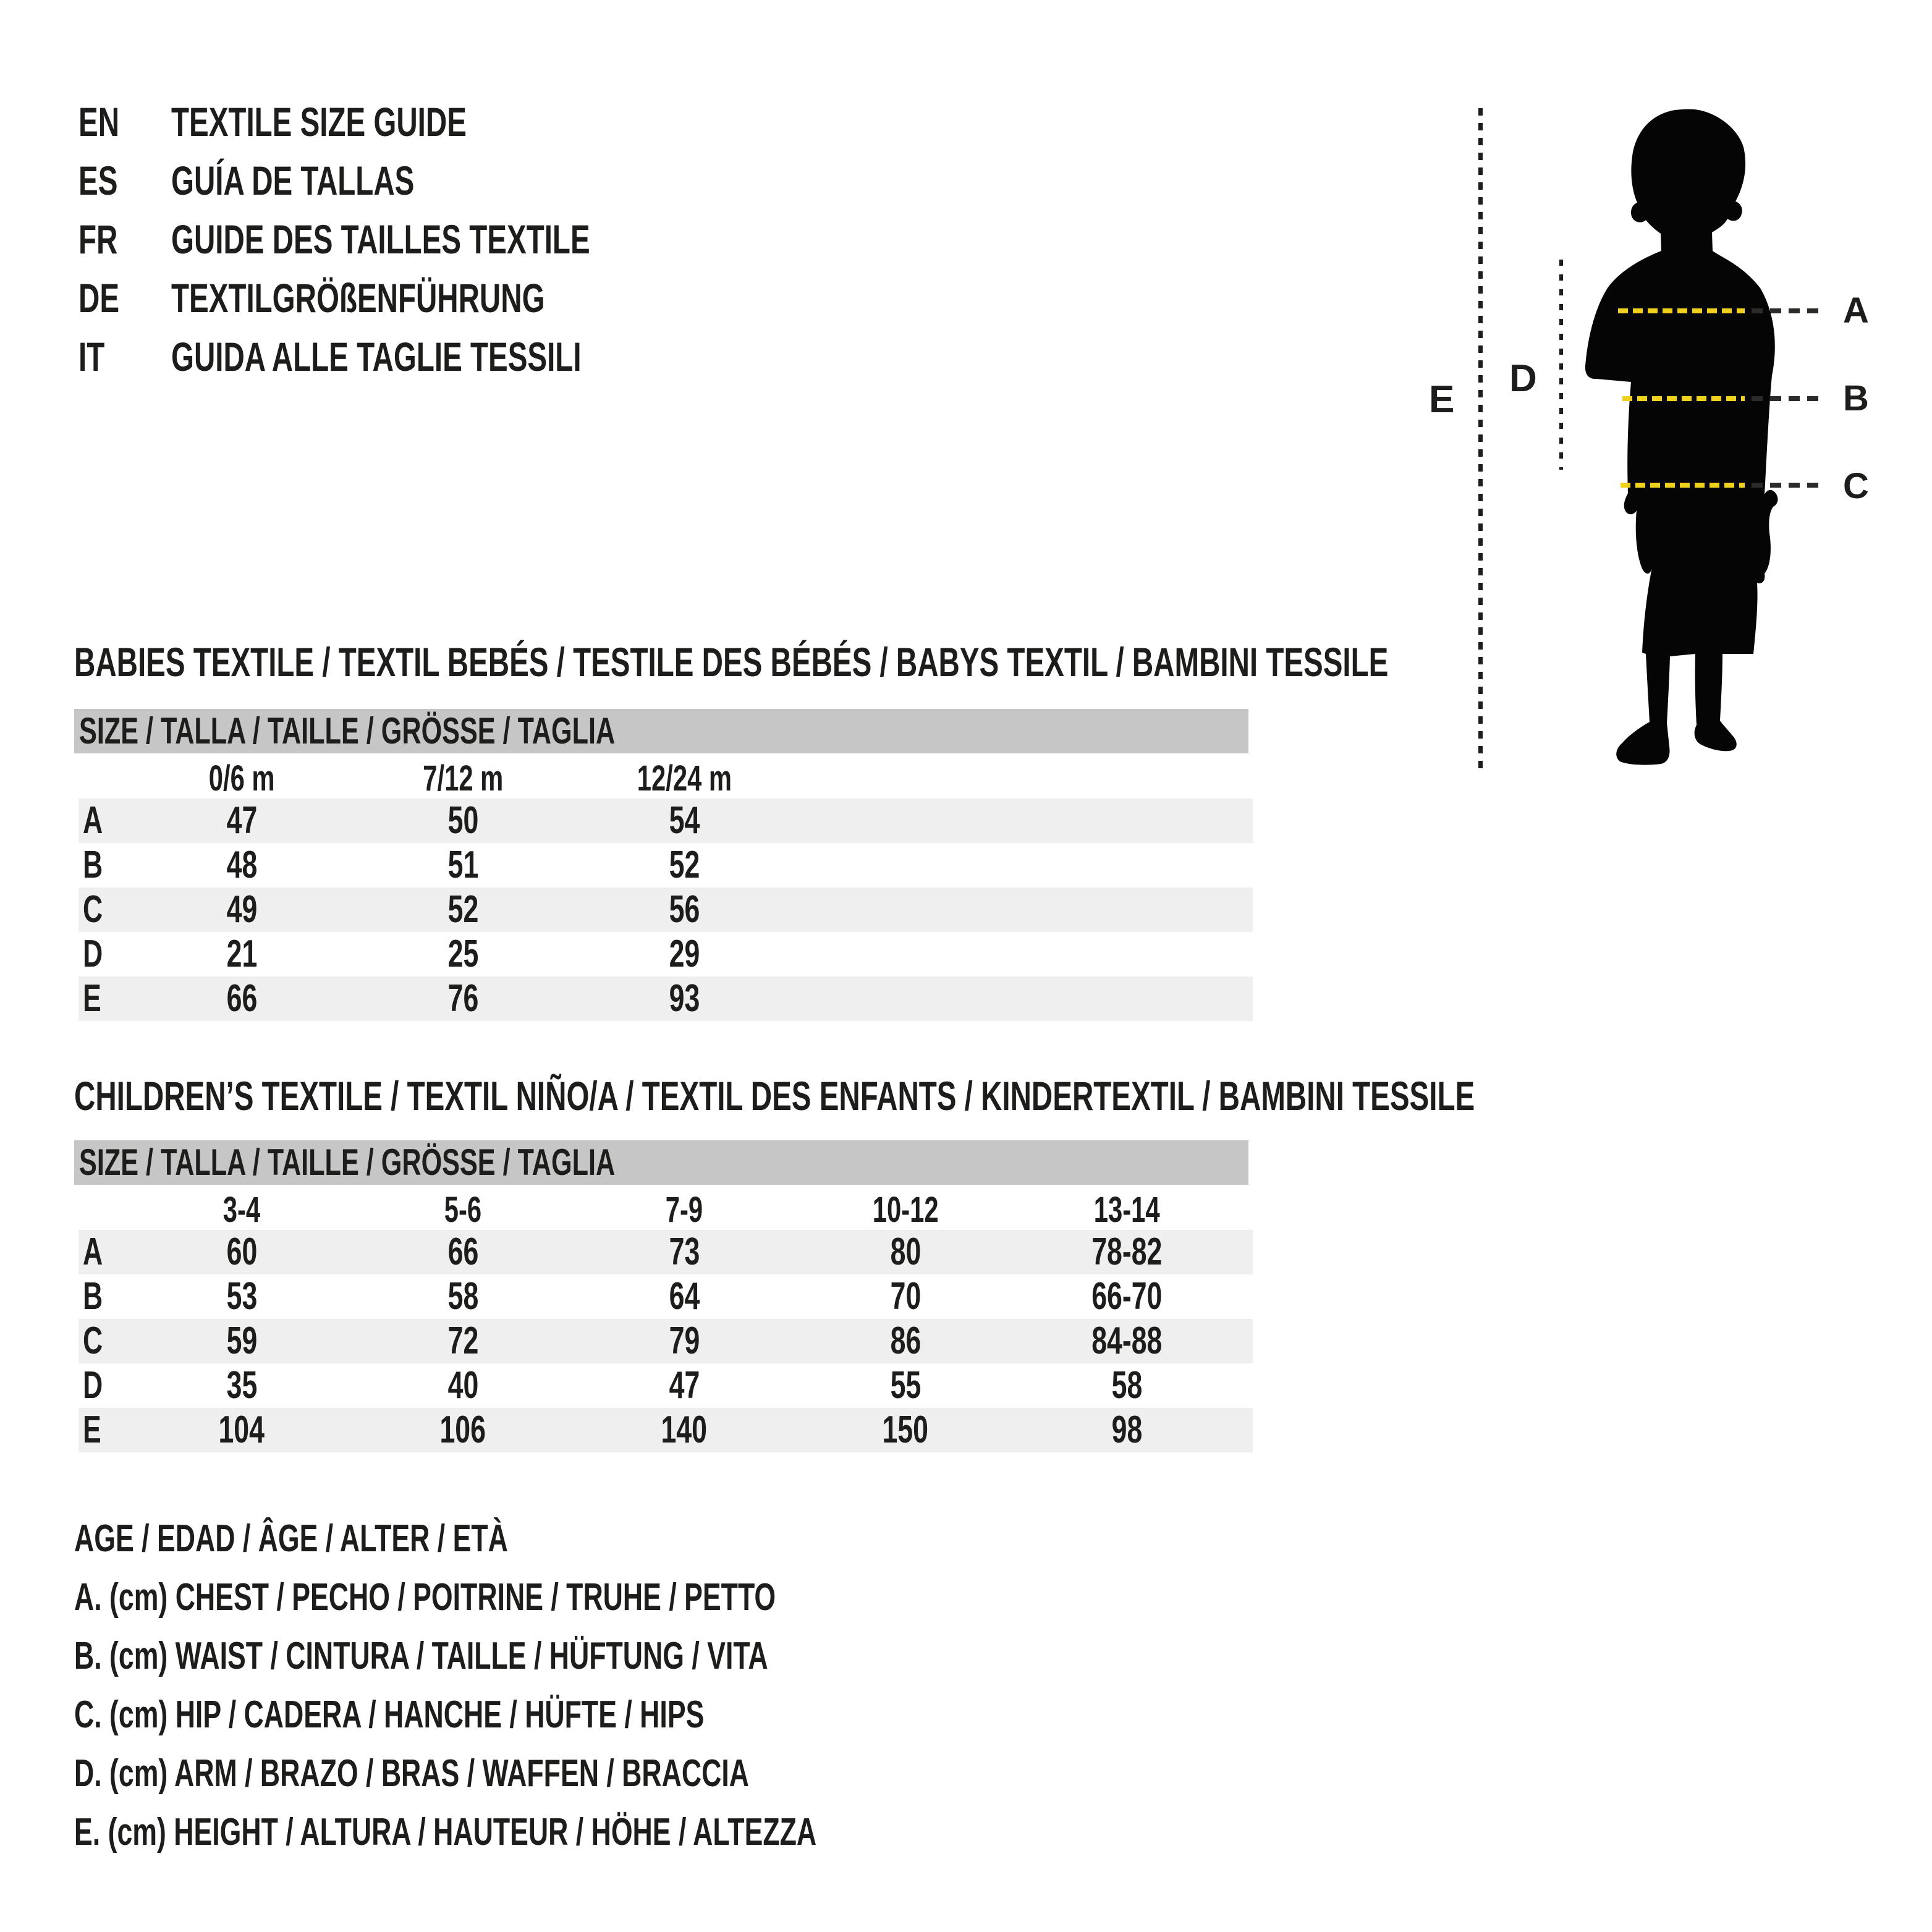  Describe the element at coordinates (462, 1296) in the screenshot. I see `table-cell: 58` at that location.